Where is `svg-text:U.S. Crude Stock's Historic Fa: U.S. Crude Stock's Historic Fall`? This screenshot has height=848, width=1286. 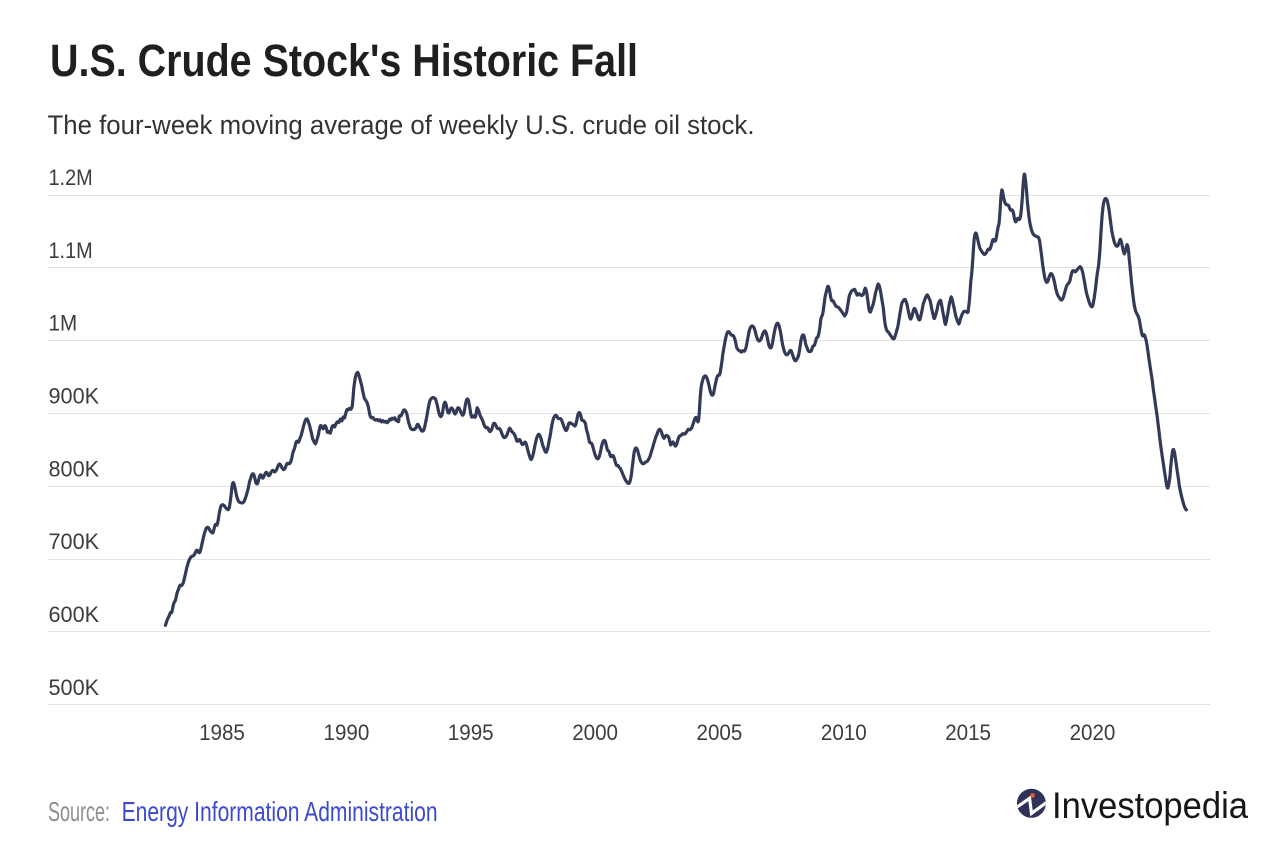 svg-text:U.S. Crude Stock's Historic Fa: U.S. Crude Stock's Historic Fall is located at coordinates (344, 60).